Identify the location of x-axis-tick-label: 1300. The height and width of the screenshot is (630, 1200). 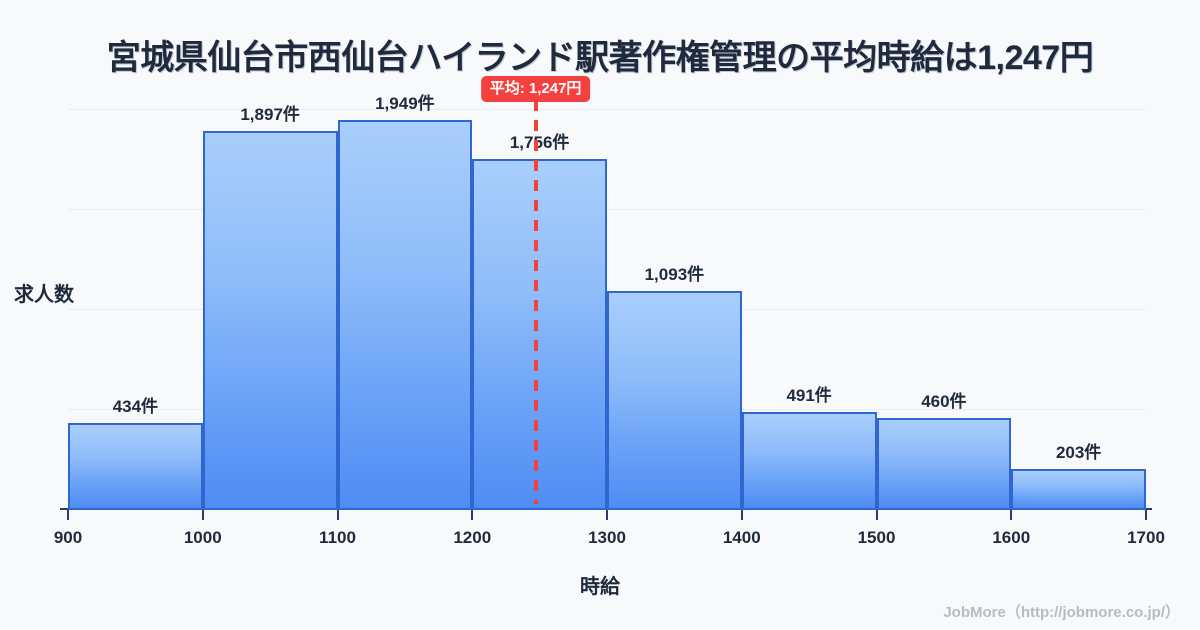
(607, 537).